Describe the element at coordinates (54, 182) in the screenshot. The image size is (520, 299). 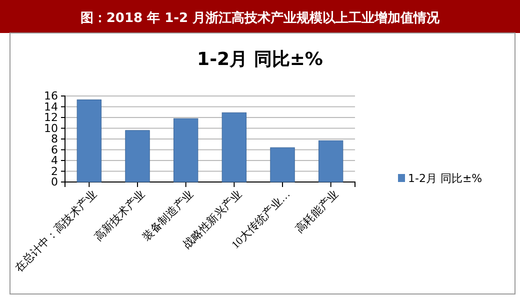
I see `y-tick-label: 0` at that location.